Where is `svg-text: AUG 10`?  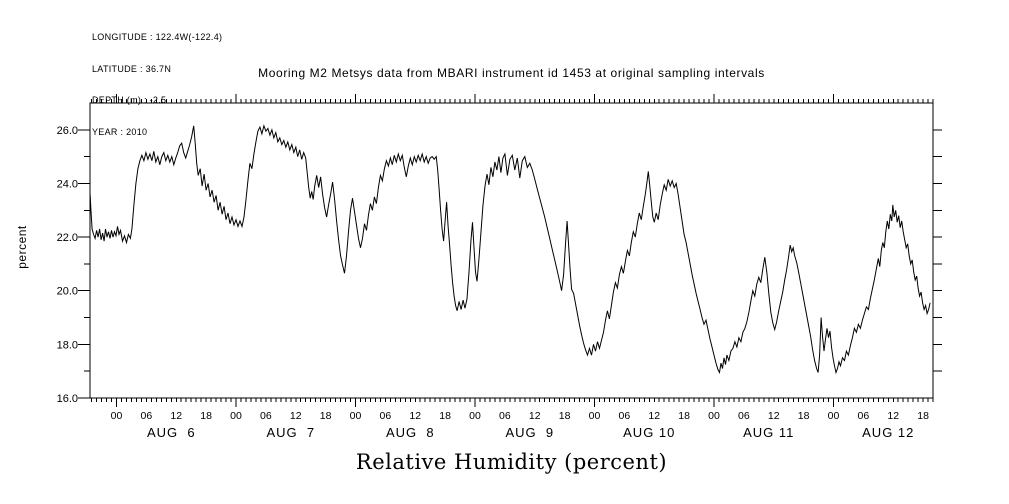 svg-text: AUG 10 is located at coordinates (649, 432).